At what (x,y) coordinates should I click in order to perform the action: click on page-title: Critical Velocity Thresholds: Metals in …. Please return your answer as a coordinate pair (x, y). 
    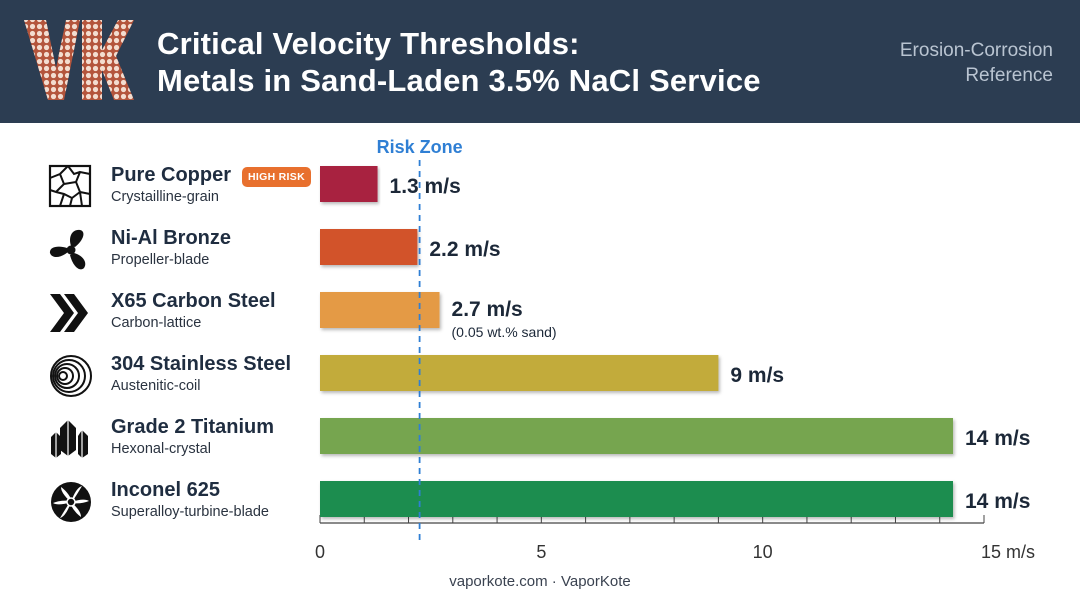
    Looking at the image, I should click on (507, 62).